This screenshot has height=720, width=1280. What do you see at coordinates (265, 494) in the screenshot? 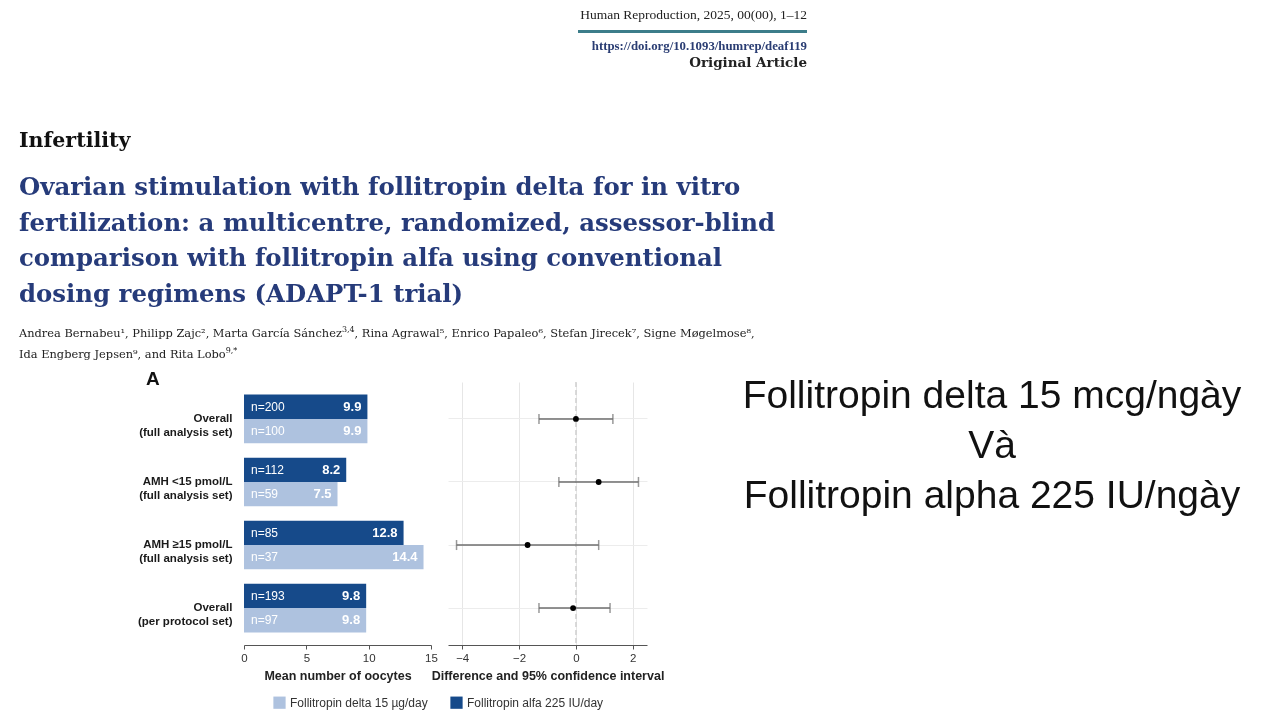
I see `annotation: n=59` at bounding box center [265, 494].